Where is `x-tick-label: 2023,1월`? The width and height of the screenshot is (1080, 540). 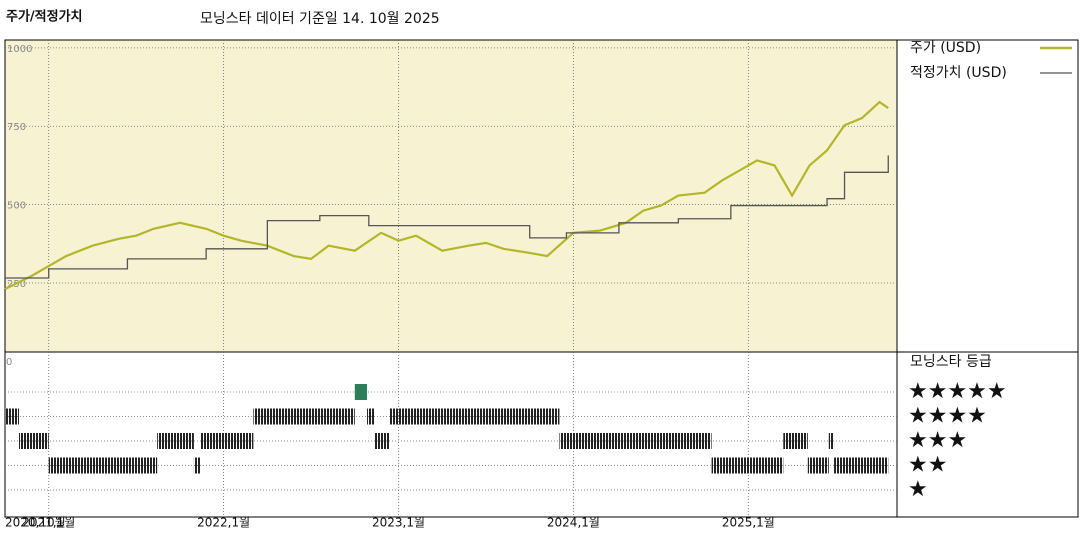 x-tick-label: 2023,1월 is located at coordinates (398, 523).